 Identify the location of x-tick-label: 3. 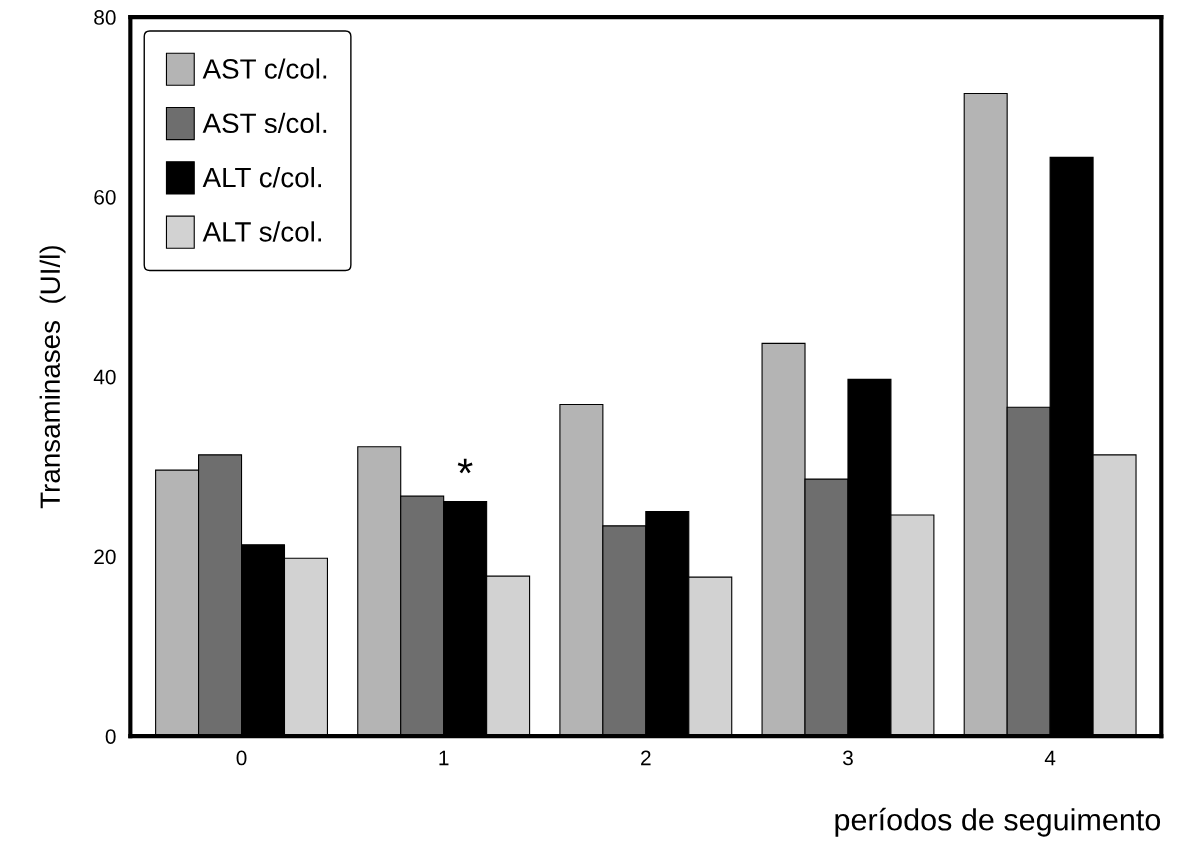
(847, 758).